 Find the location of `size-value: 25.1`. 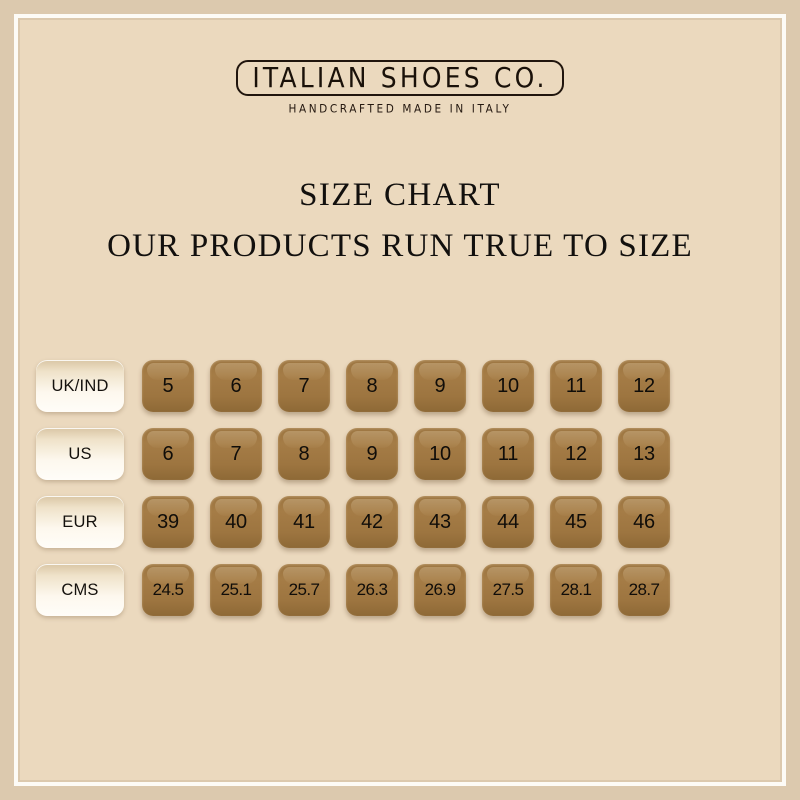

size-value: 25.1 is located at coordinates (236, 589).